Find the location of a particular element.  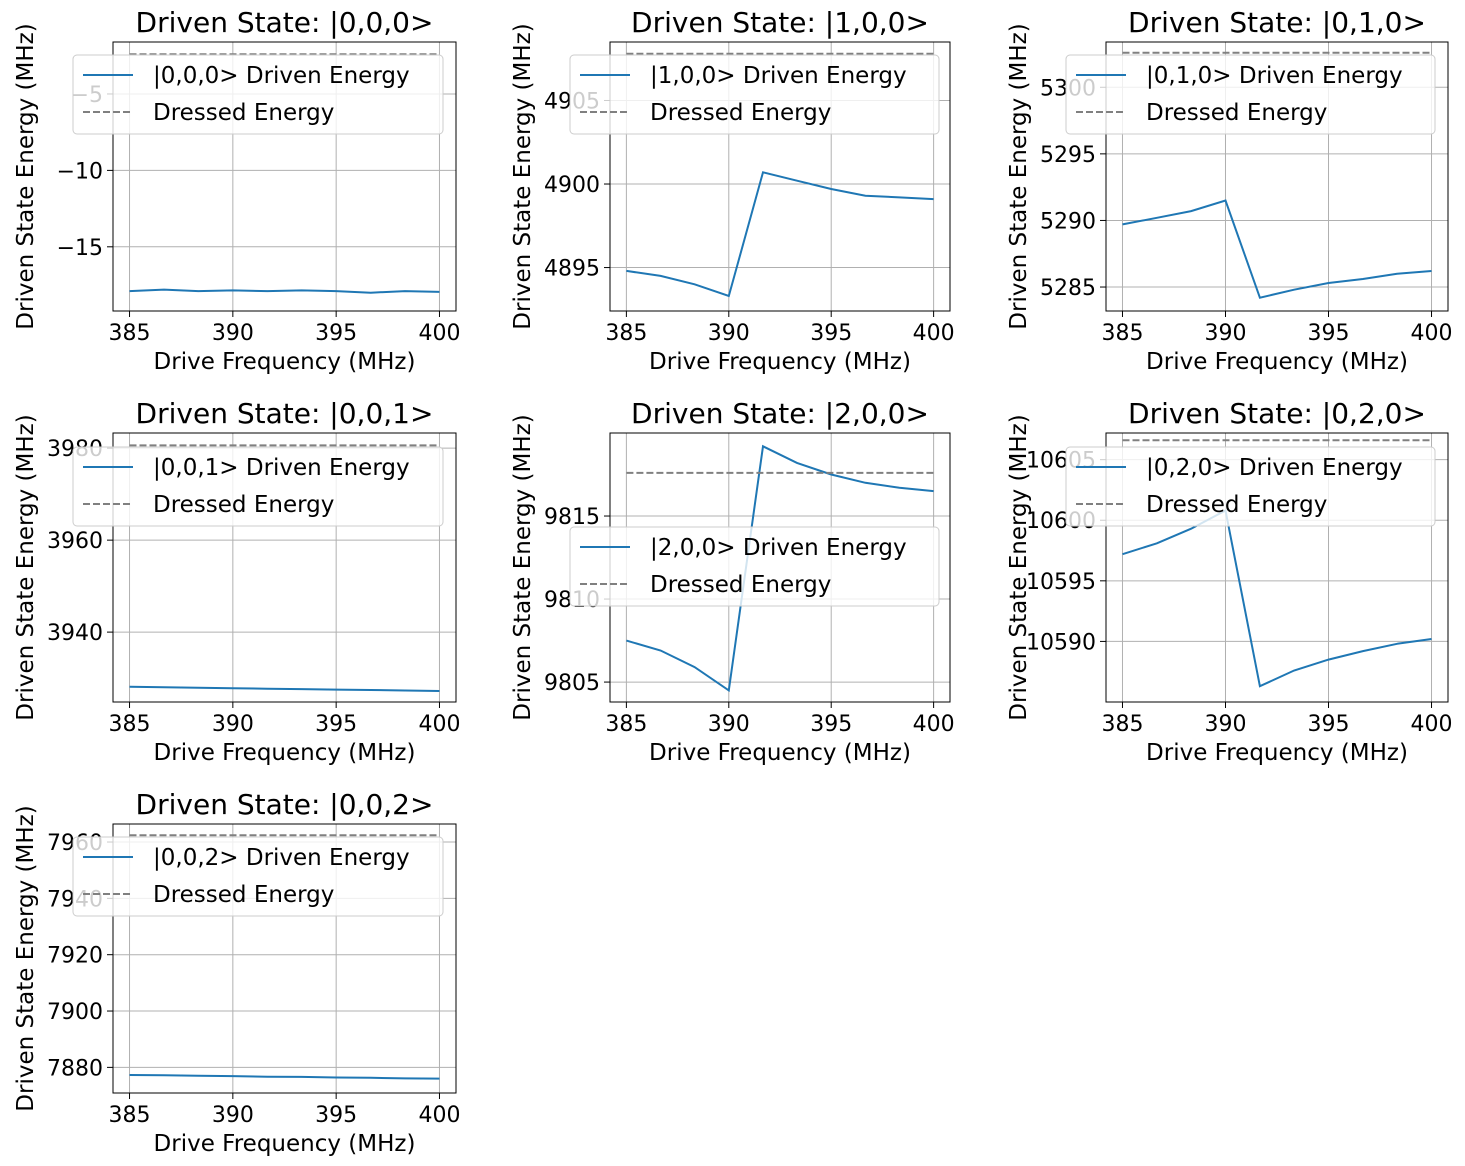

legend-entry: |0,2,0> Driven Energy is located at coordinates (1274, 468).